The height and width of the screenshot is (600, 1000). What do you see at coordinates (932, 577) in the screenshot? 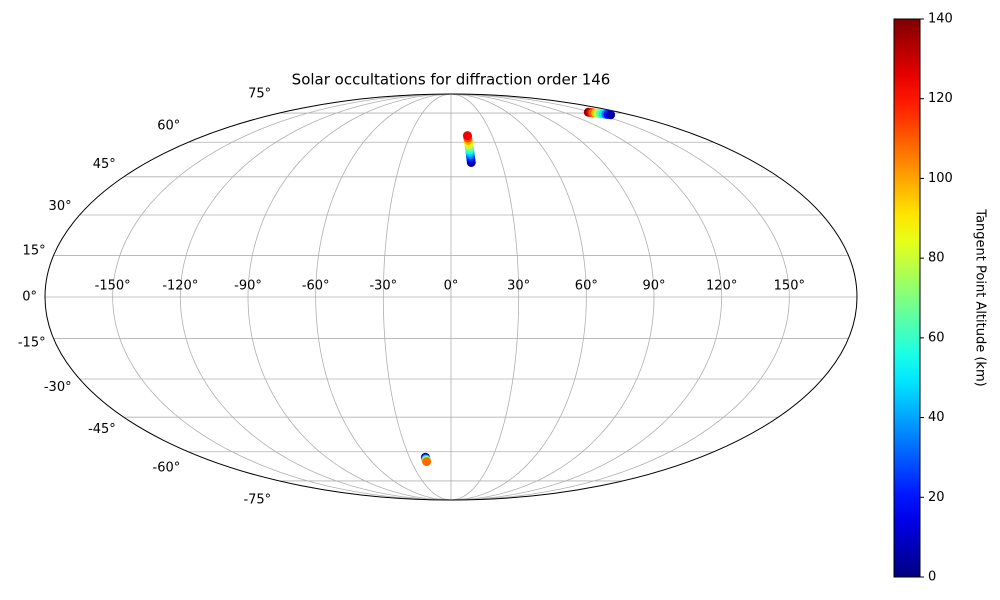
I see `colorbar-tick-label: 0` at bounding box center [932, 577].